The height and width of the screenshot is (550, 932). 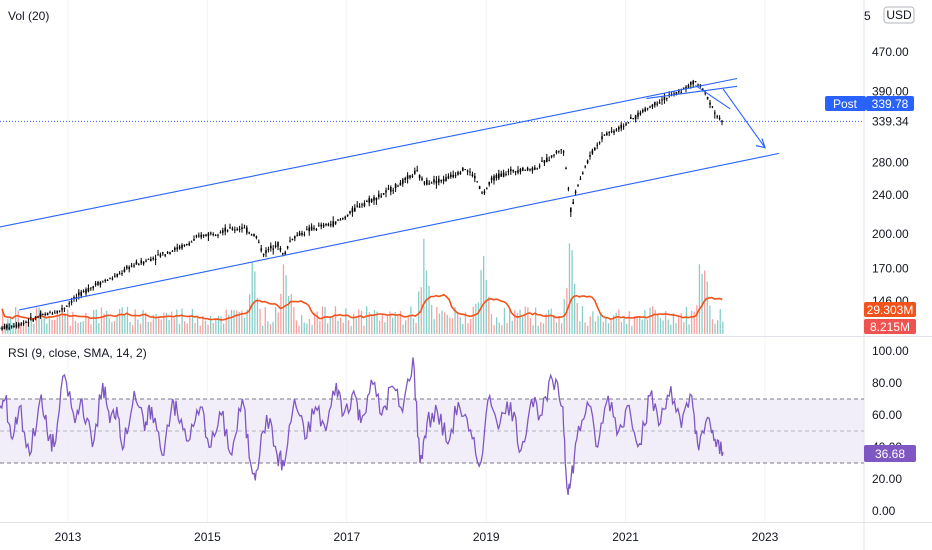 What do you see at coordinates (899, 15) in the screenshot?
I see `currency-badge` at bounding box center [899, 15].